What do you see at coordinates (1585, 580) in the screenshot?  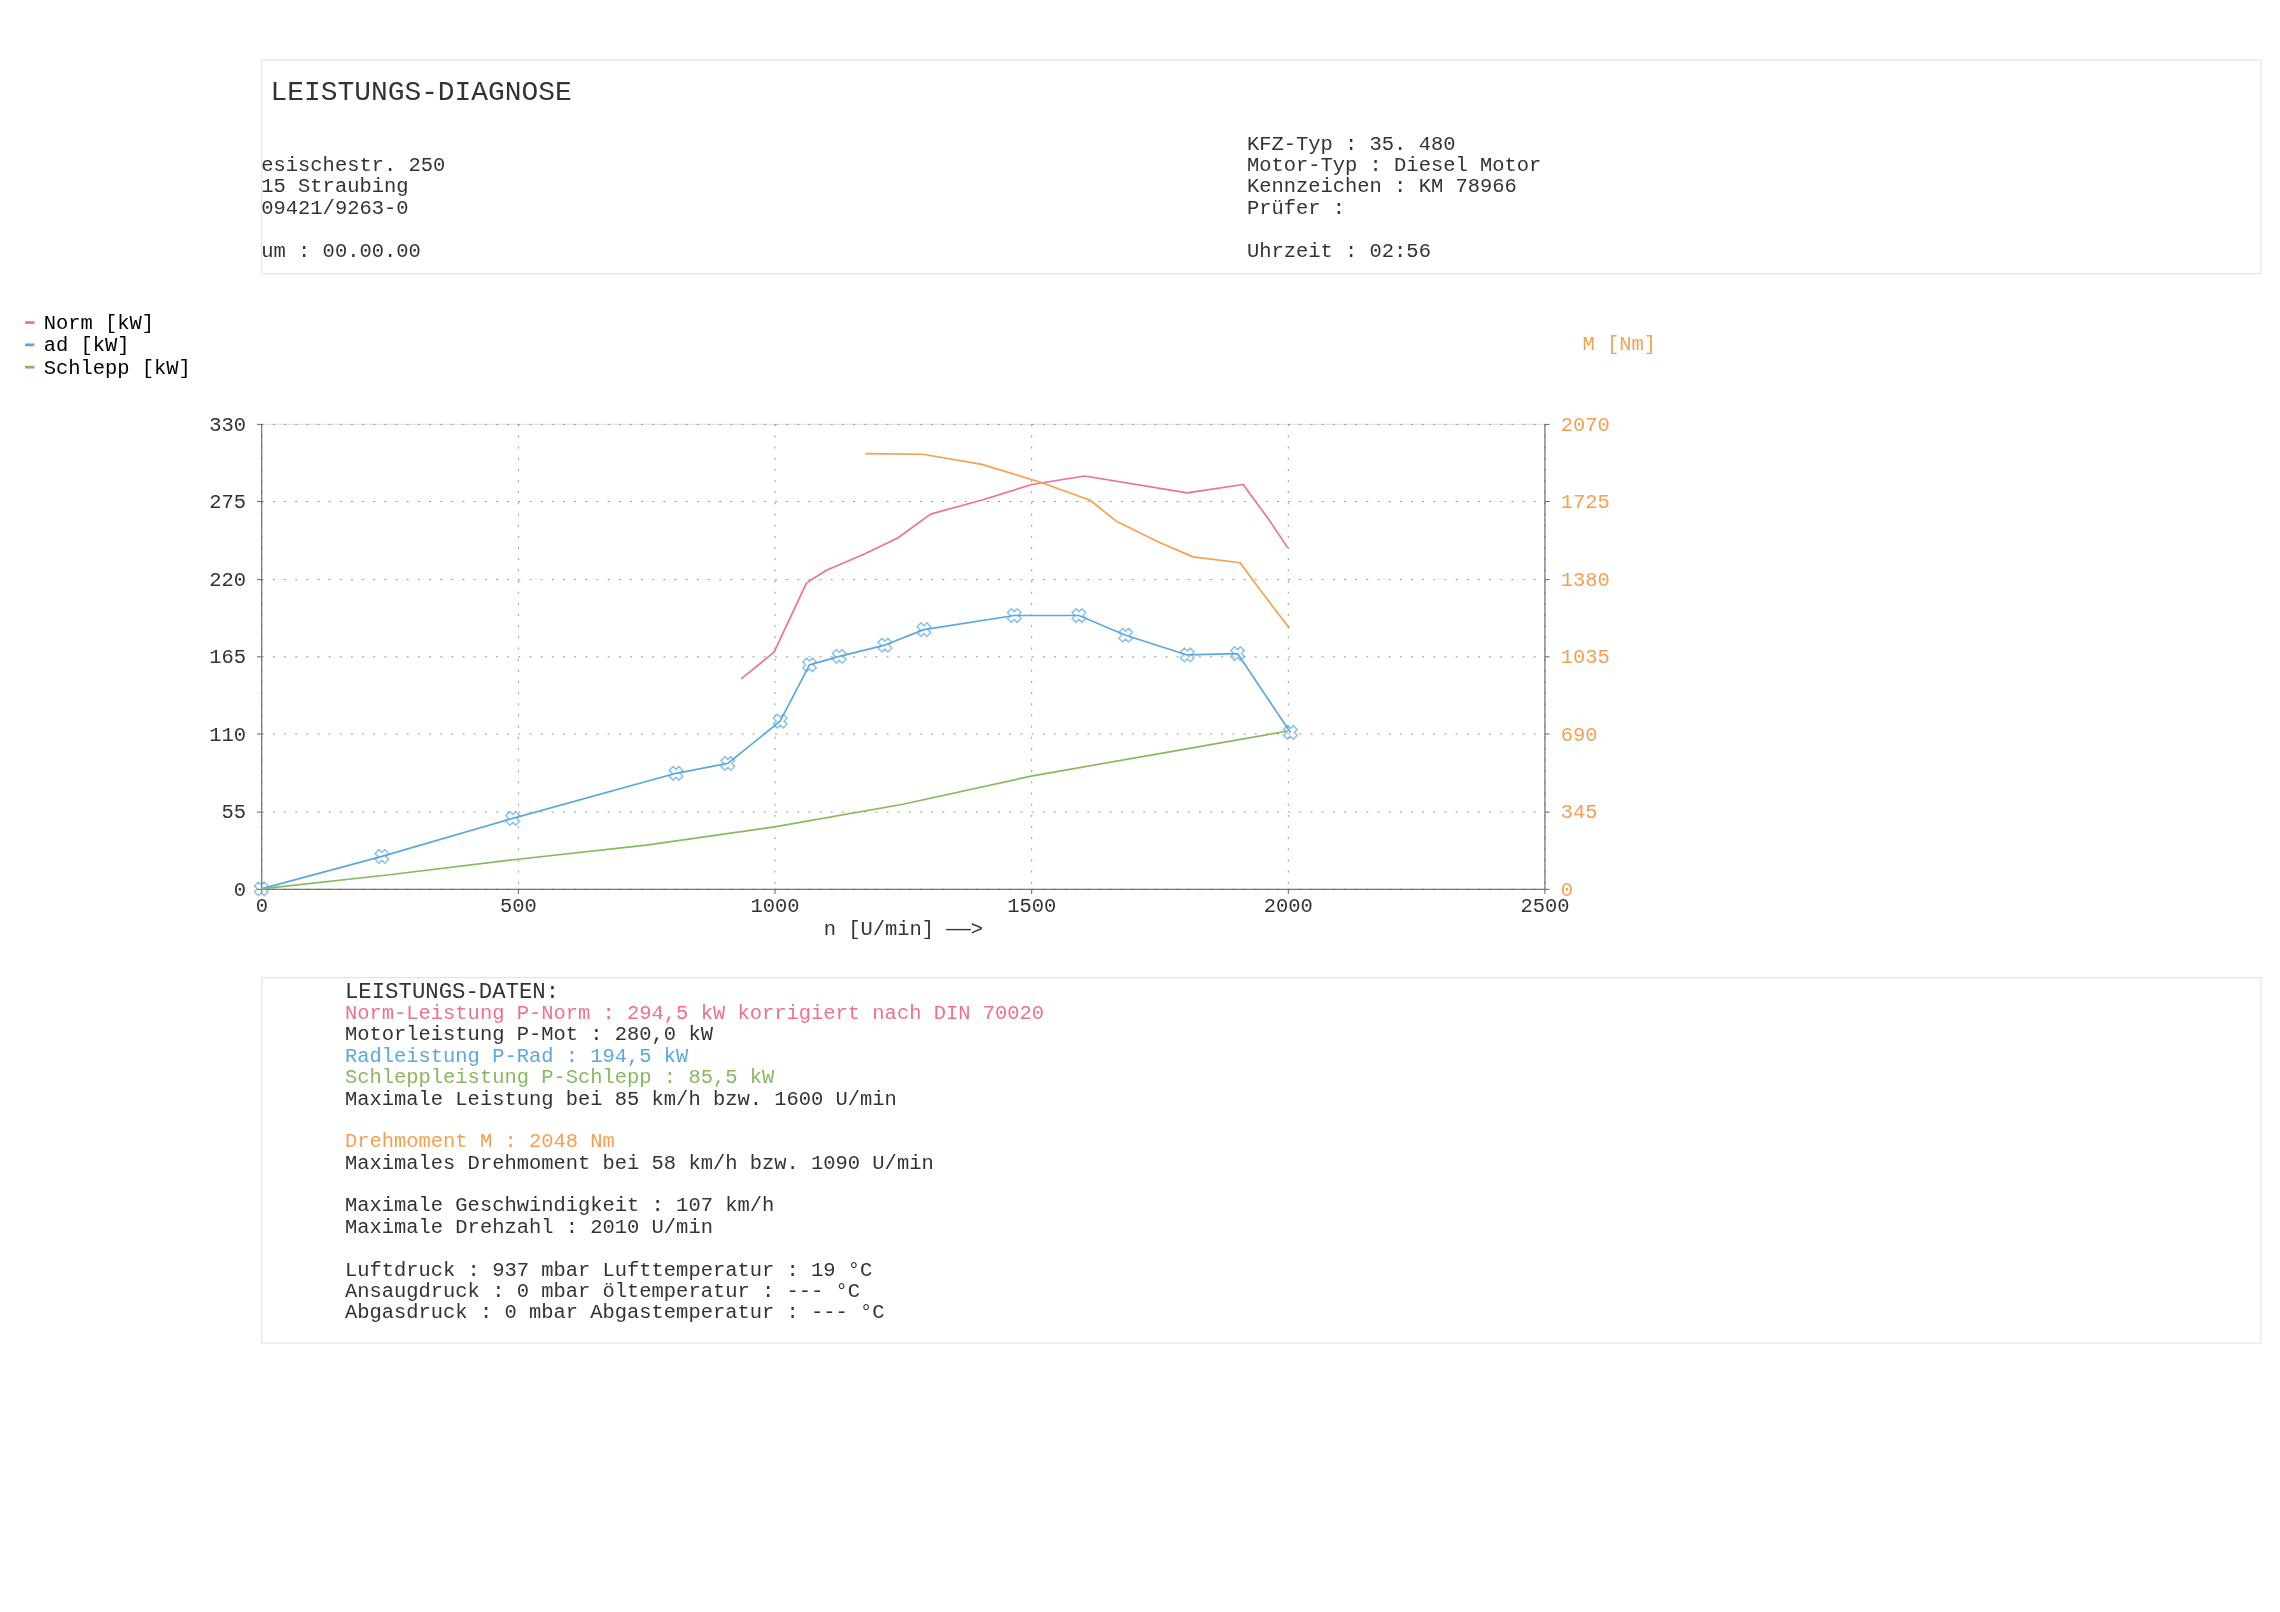 I see `y2-tick-label: 1380` at bounding box center [1585, 580].